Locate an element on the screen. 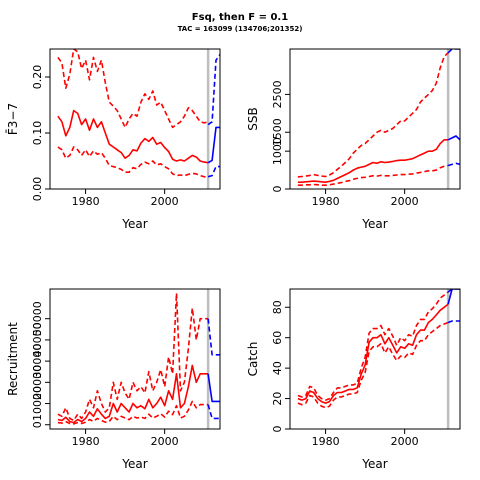  y-axis-label: SSB is located at coordinates (253, 118).